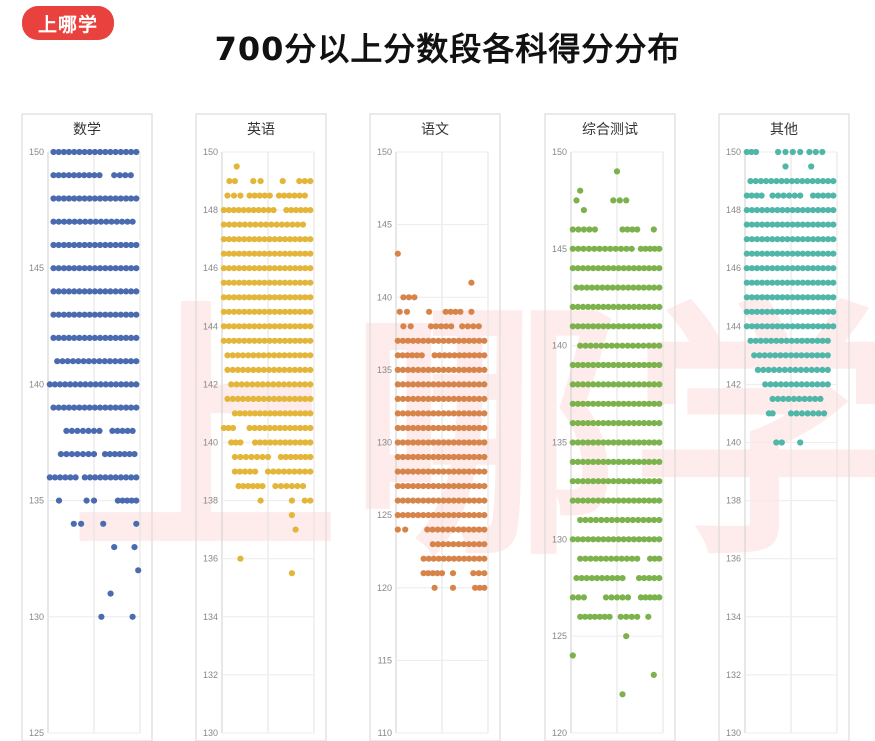  Describe the element at coordinates (559, 249) in the screenshot. I see `y-tick-label: 145` at that location.